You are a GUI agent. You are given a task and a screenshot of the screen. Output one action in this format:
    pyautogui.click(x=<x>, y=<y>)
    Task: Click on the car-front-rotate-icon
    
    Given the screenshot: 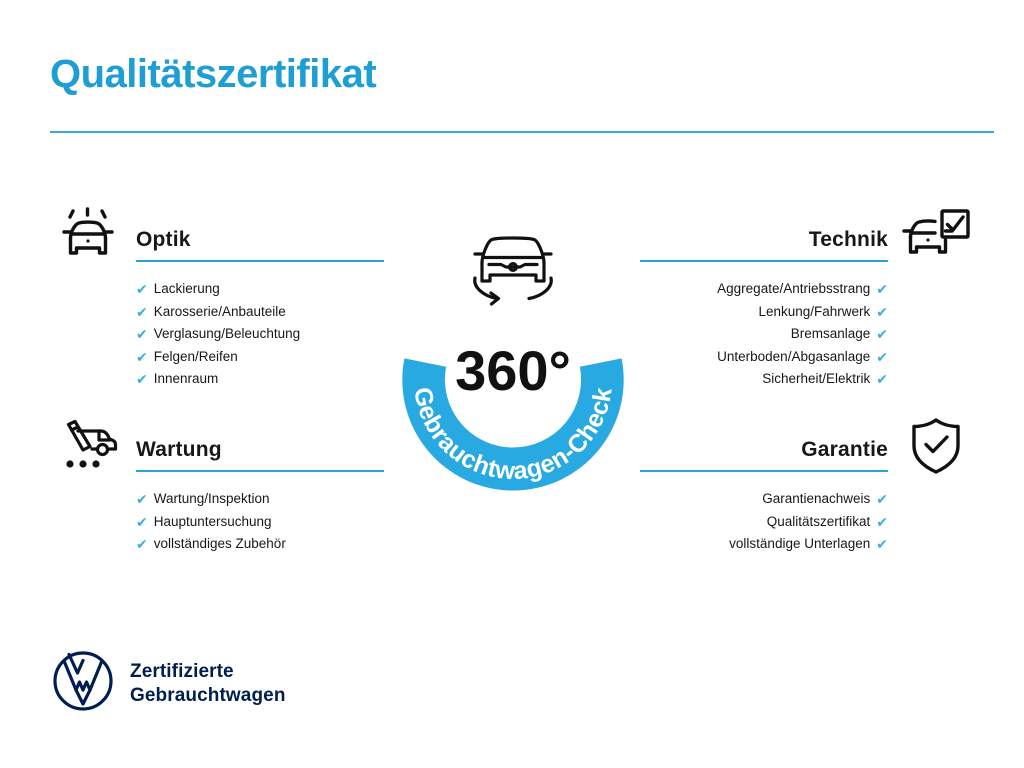 What is the action you would take?
    pyautogui.click(x=513, y=271)
    